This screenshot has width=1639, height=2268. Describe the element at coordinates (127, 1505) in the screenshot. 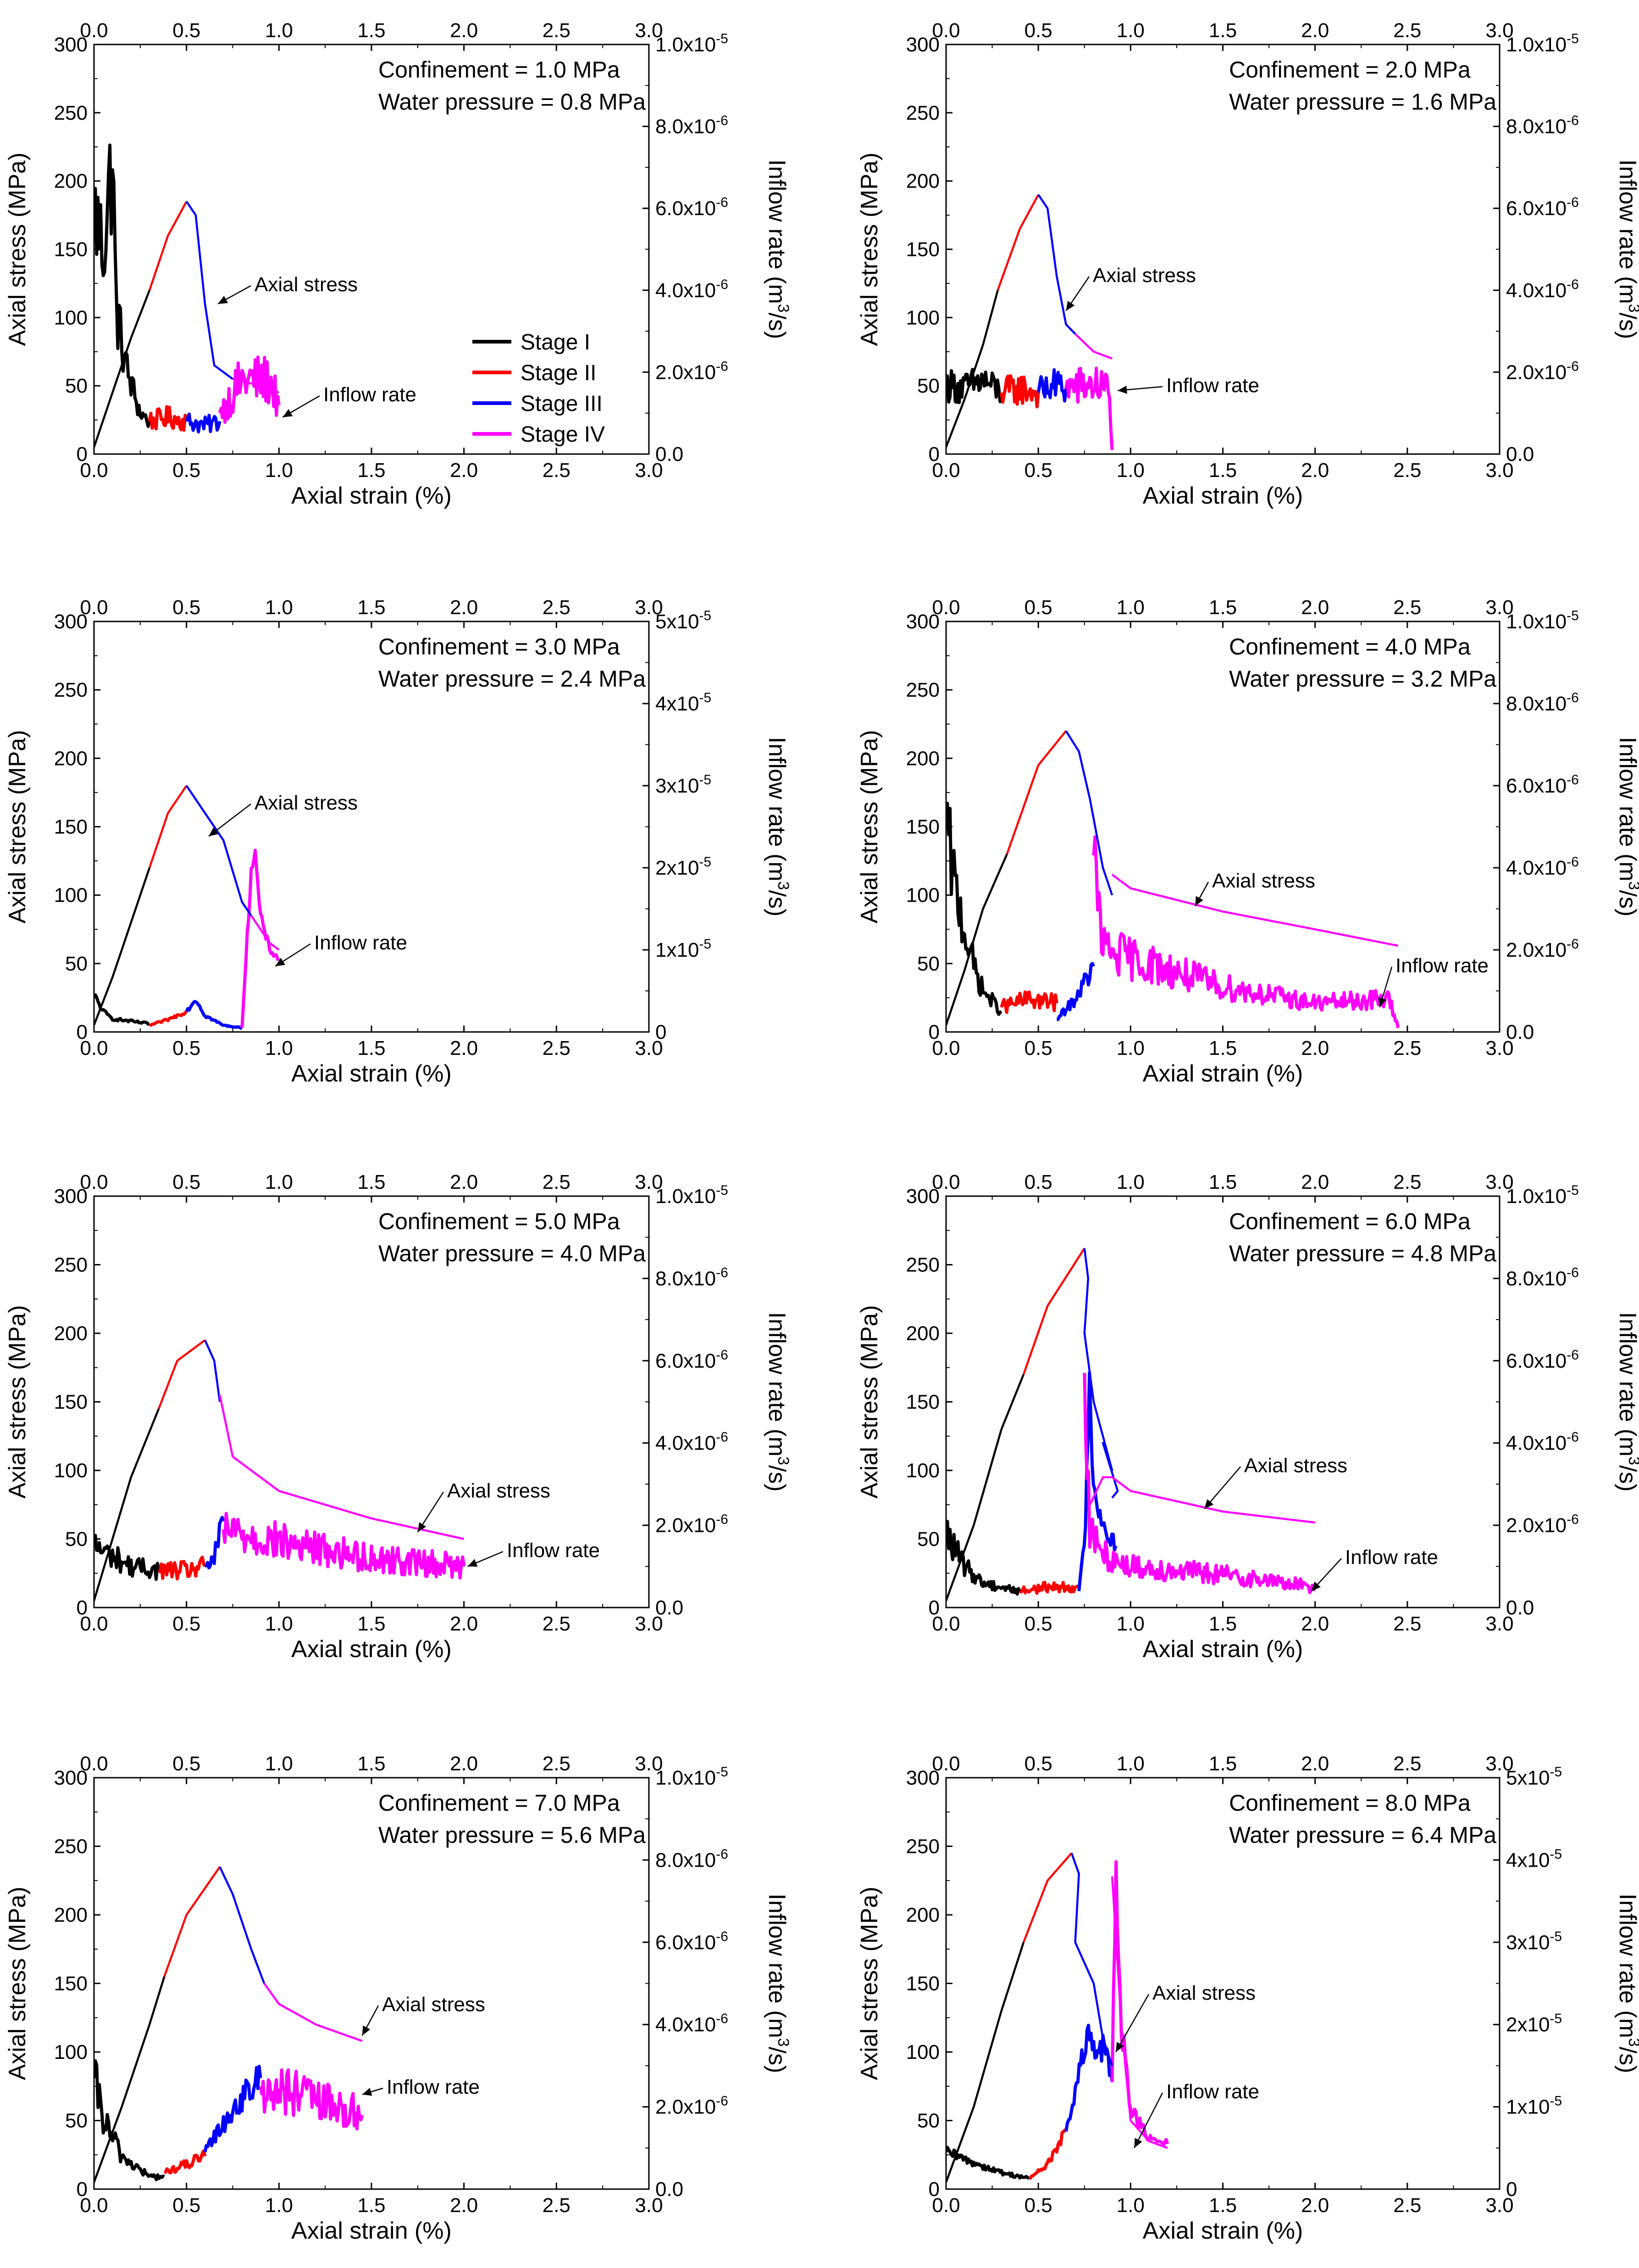

I see `stress-stage-I-line` at that location.